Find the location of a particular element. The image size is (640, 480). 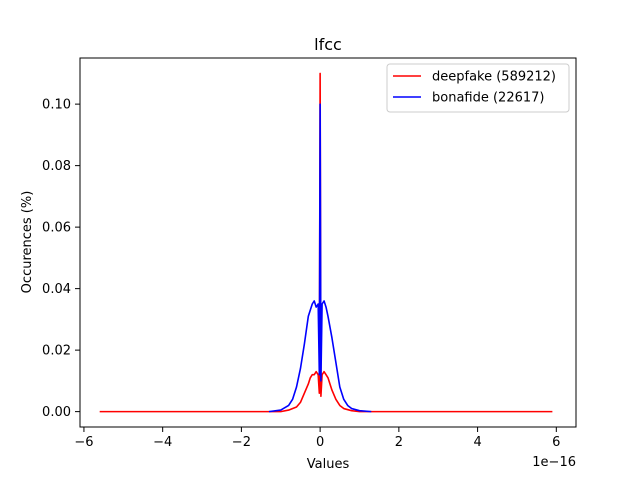

y-tick-label: 0.10 is located at coordinates (56, 105).